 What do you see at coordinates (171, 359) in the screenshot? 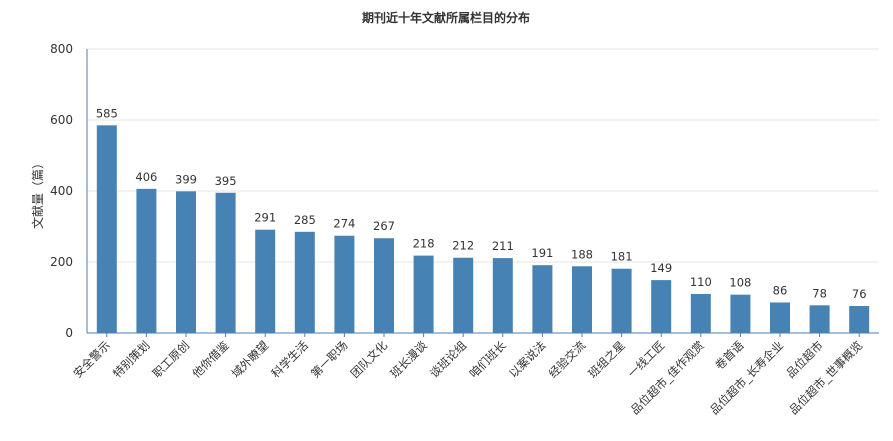
I see `x-tick-label: 职工原创` at bounding box center [171, 359].